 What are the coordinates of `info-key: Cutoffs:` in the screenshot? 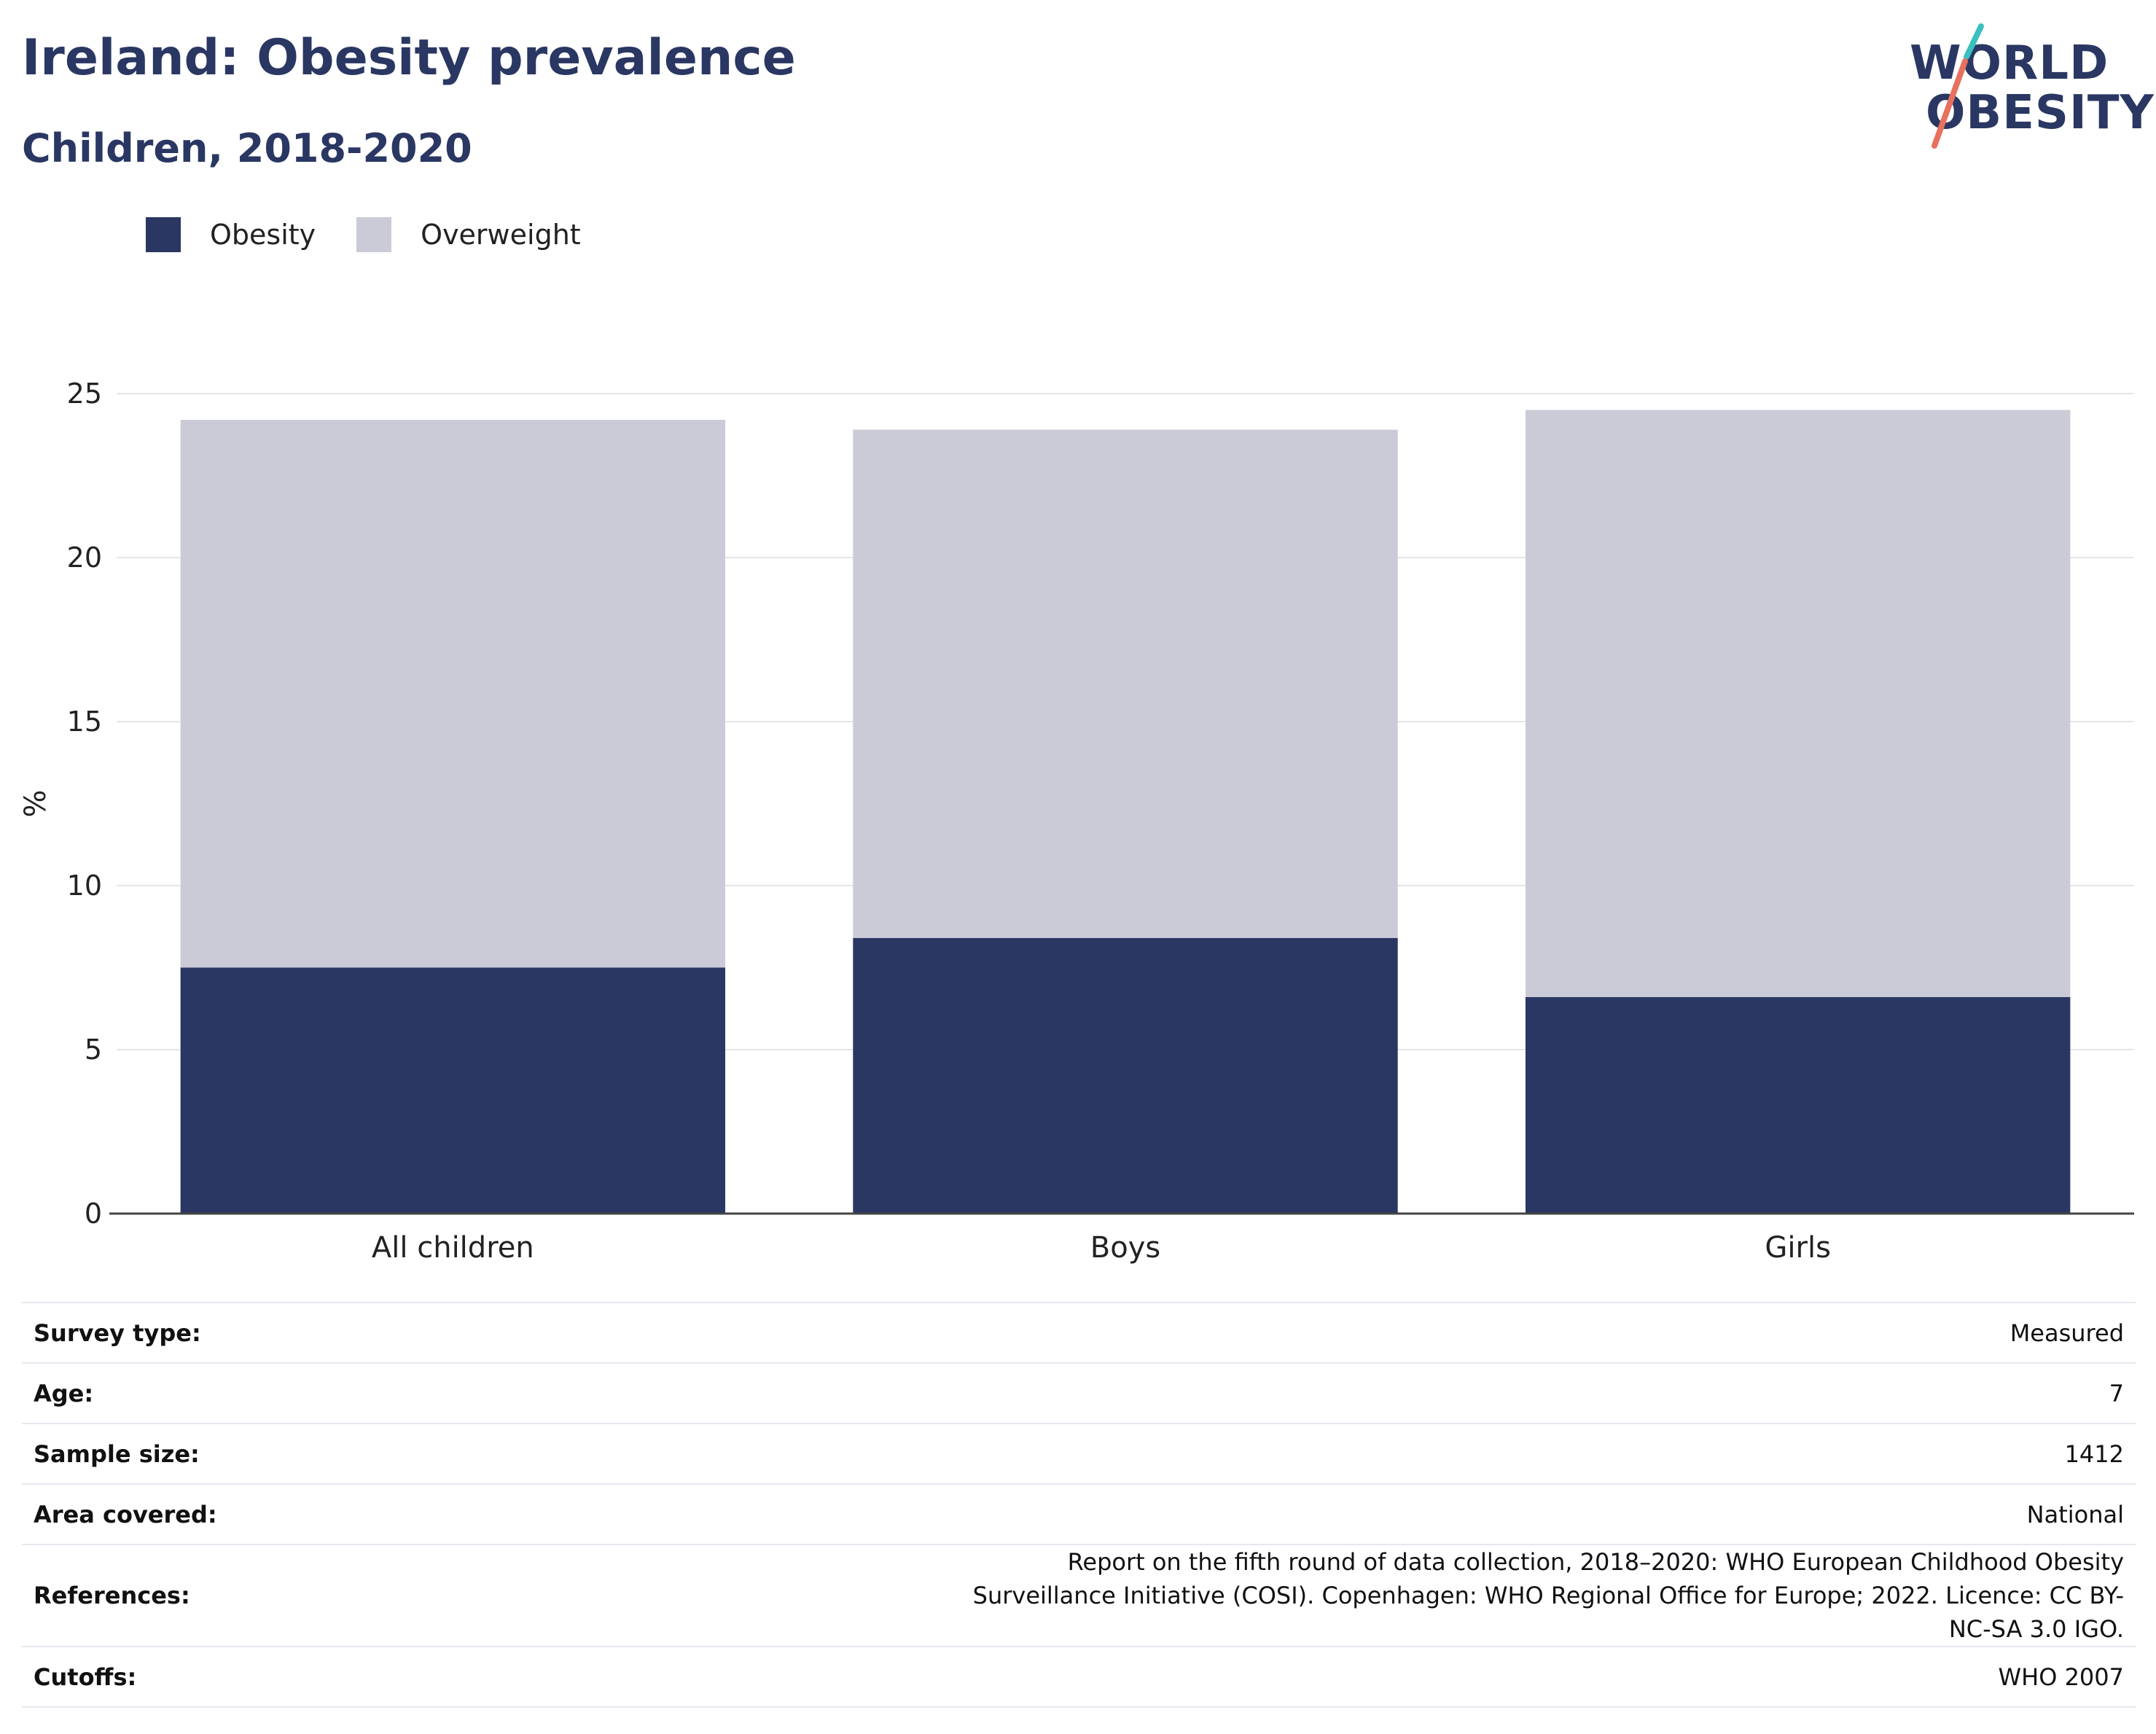 It's located at (216, 1677).